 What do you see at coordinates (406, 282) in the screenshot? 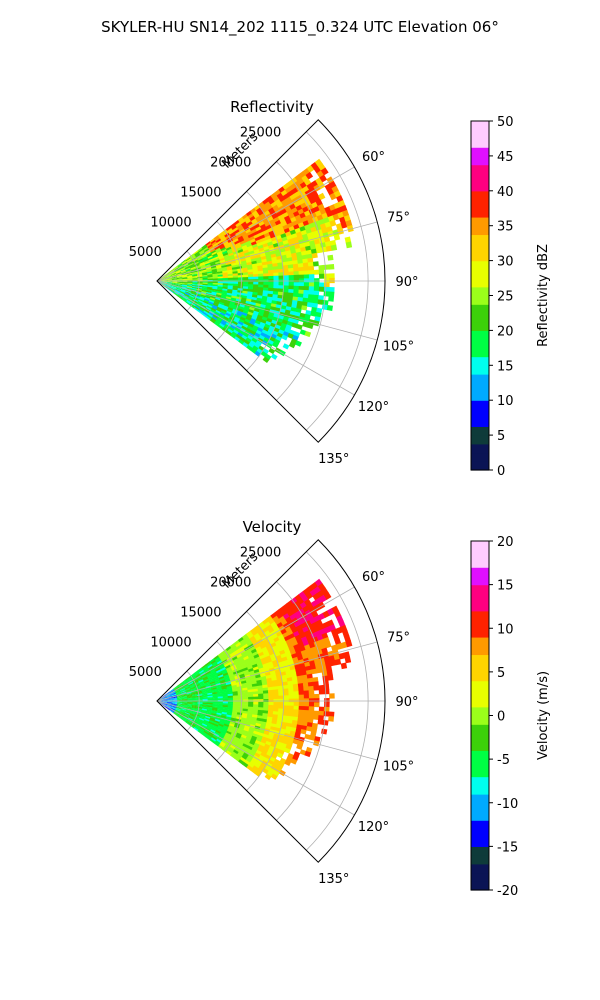
I see `azimuth-tick-label: 90°` at bounding box center [406, 282].